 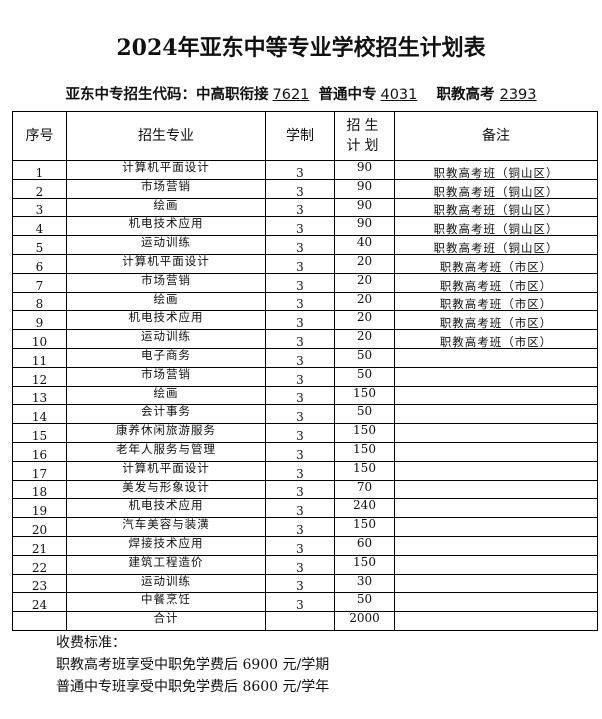 I want to click on table-row: 24 中餐烹饪 3 50, so click(x=305, y=602).